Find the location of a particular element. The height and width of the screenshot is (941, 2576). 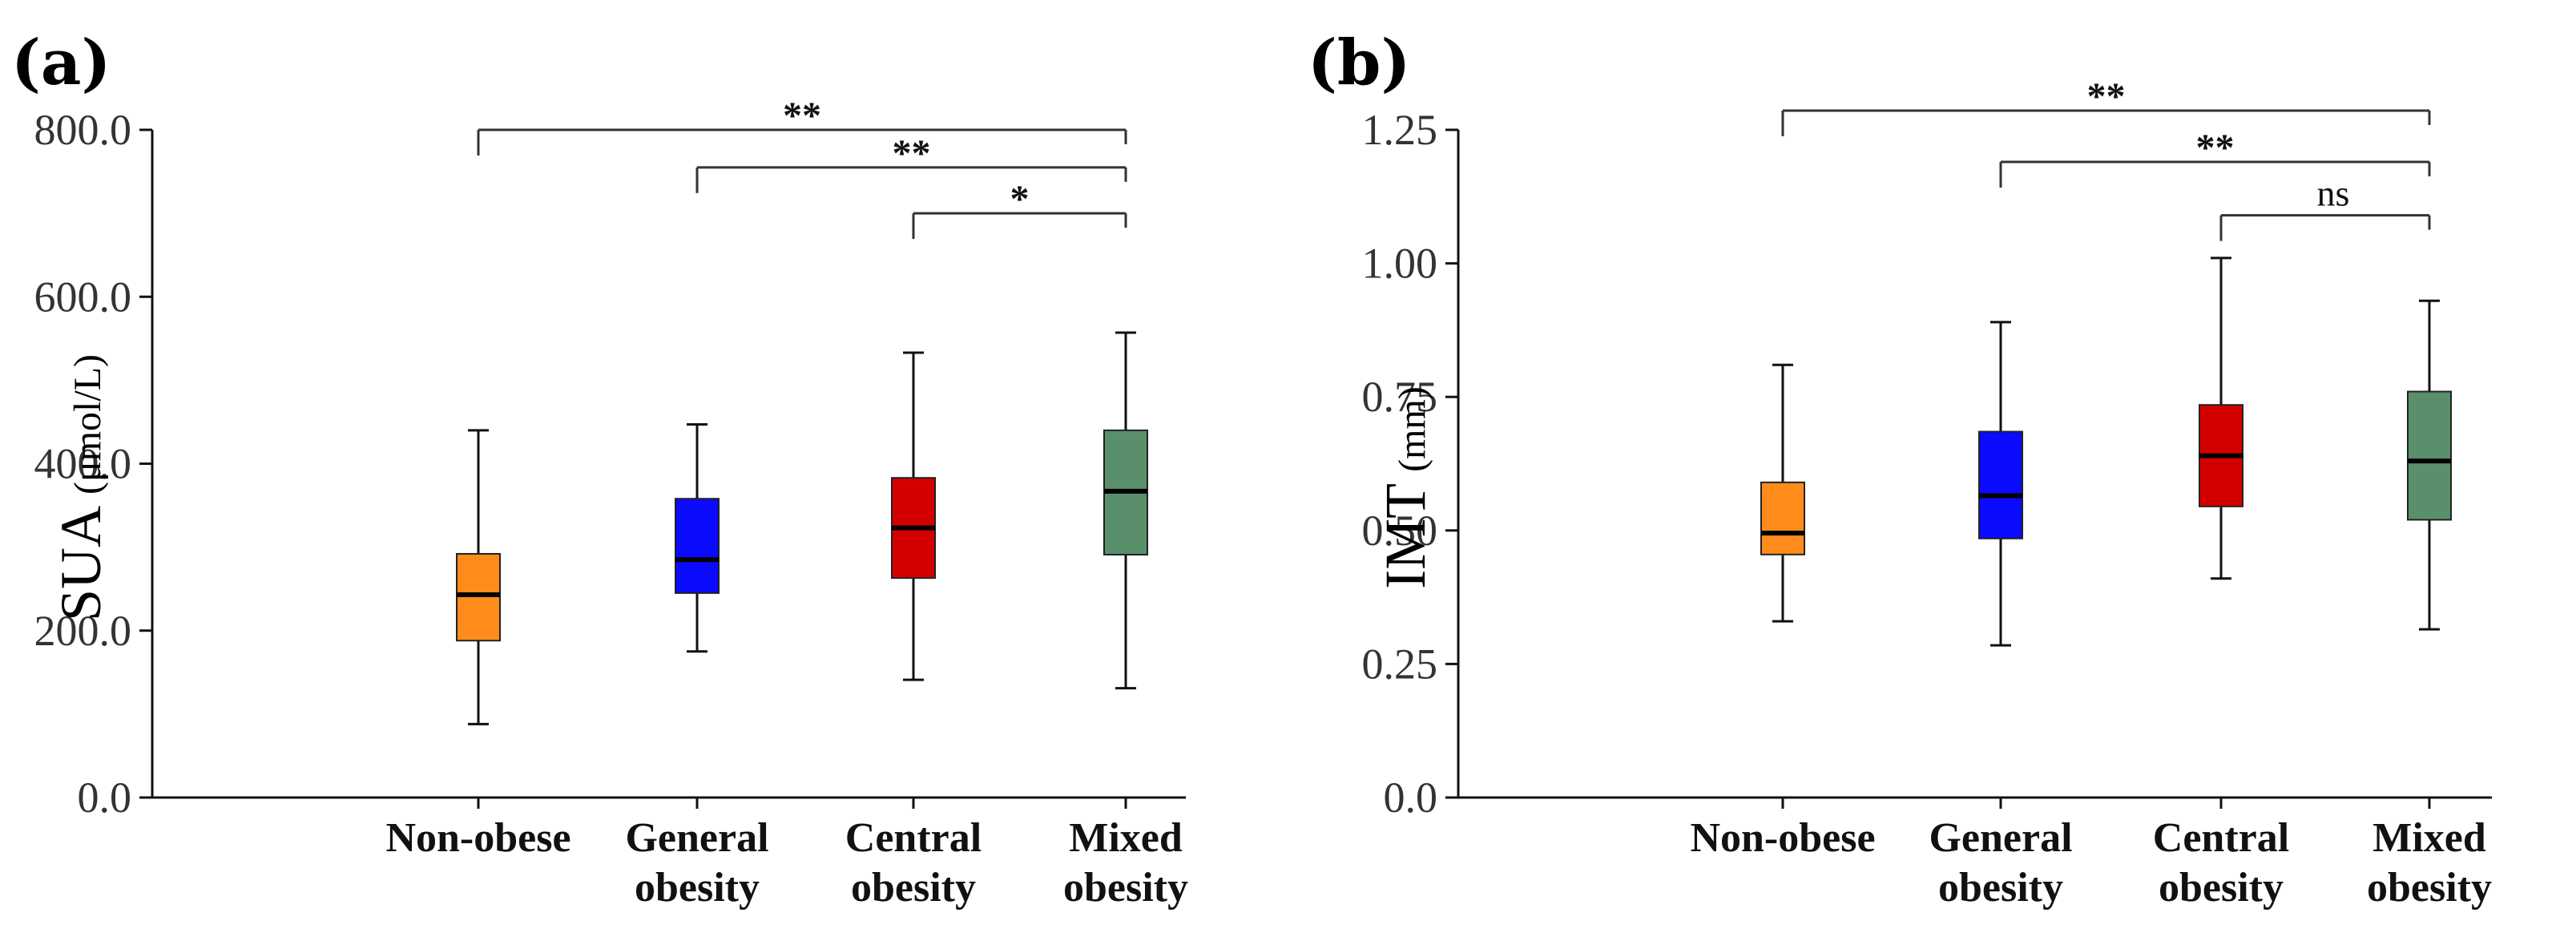

y-tick-label: 0.50 is located at coordinates (1400, 531).